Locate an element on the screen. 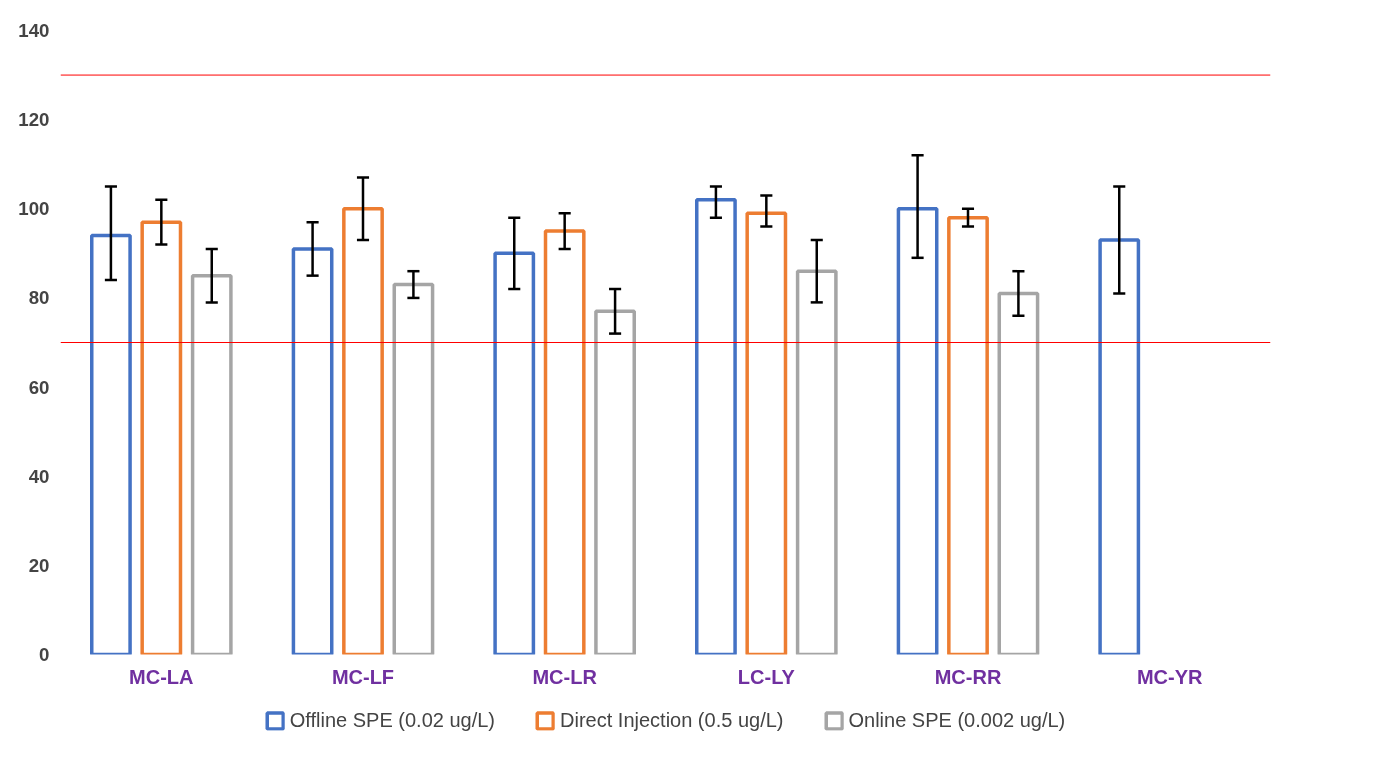  y-tick-label: 0 is located at coordinates (44, 654).